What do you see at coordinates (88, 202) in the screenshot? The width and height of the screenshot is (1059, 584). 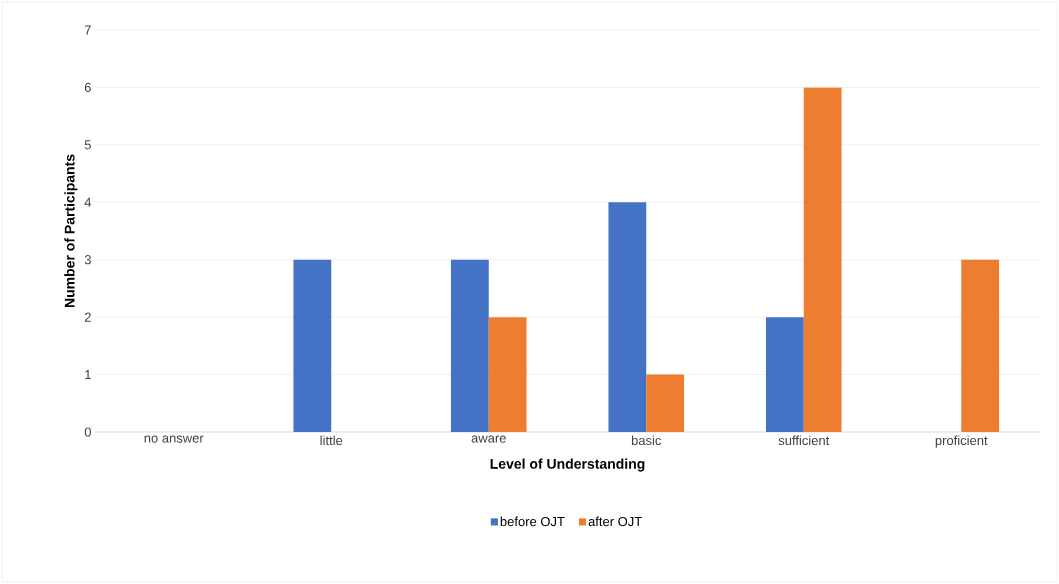 I see `y-tick-label: 4` at bounding box center [88, 202].